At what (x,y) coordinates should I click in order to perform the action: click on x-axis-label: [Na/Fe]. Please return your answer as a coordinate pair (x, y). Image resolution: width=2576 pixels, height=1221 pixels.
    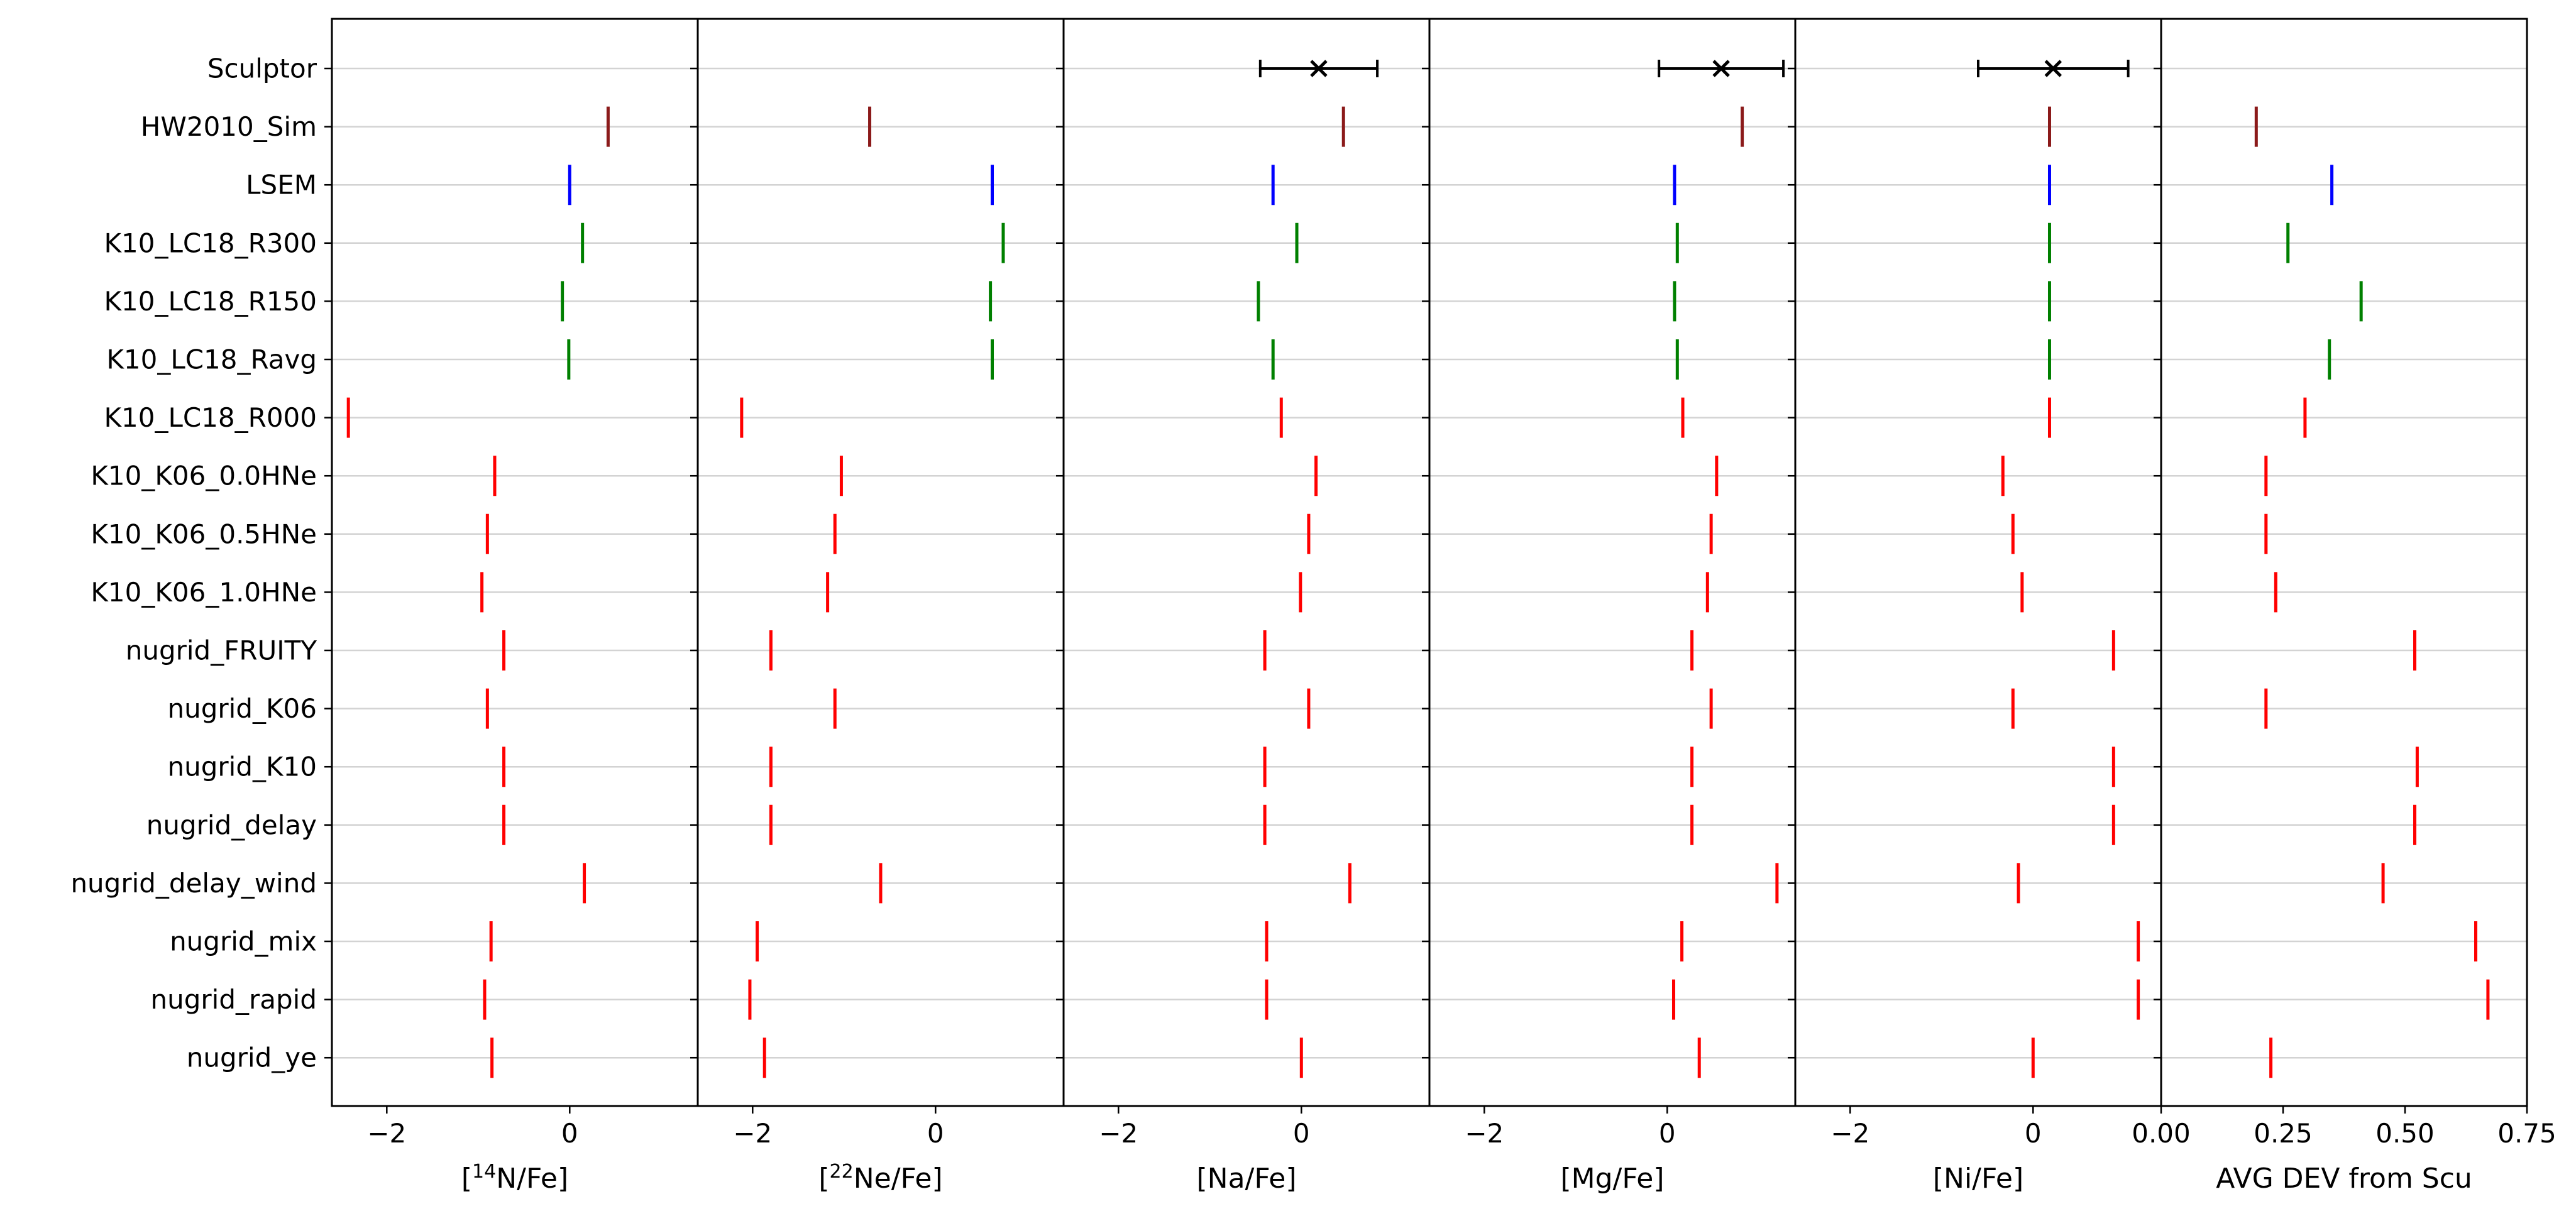
    Looking at the image, I should click on (1246, 1179).